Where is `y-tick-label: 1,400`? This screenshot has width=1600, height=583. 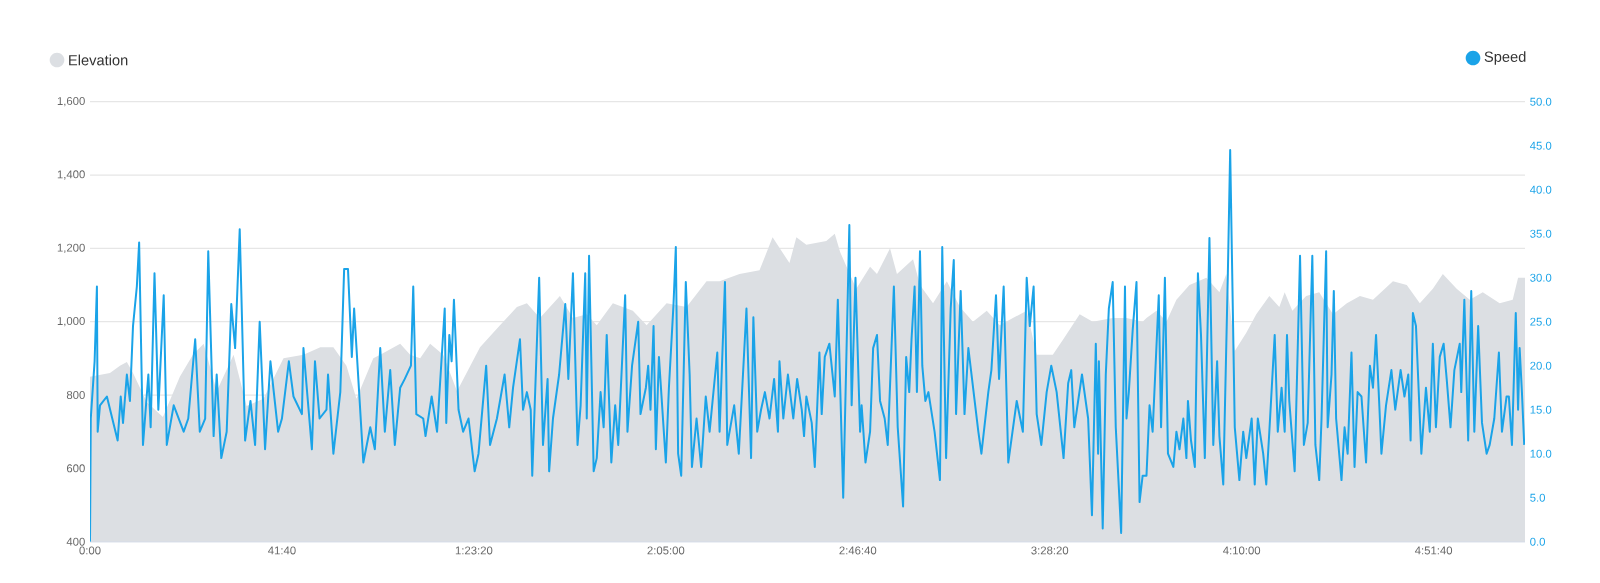 y-tick-label: 1,400 is located at coordinates (71, 175).